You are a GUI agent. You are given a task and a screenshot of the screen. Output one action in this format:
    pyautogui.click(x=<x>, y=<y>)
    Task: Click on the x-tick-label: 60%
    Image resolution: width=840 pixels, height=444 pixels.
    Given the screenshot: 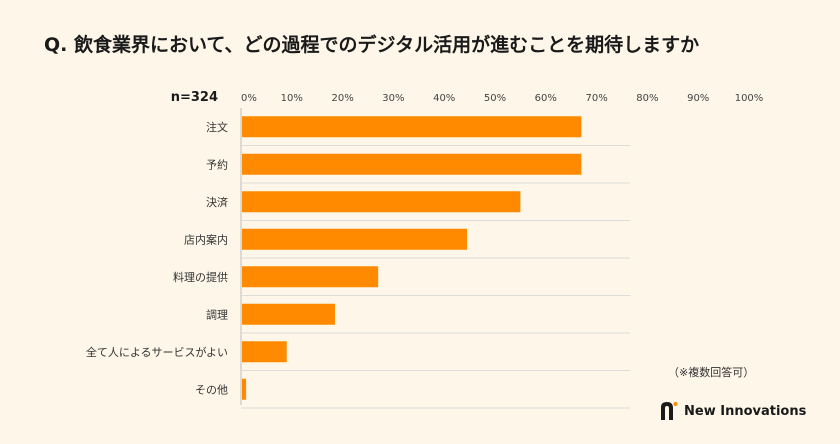 What is the action you would take?
    pyautogui.click(x=546, y=98)
    